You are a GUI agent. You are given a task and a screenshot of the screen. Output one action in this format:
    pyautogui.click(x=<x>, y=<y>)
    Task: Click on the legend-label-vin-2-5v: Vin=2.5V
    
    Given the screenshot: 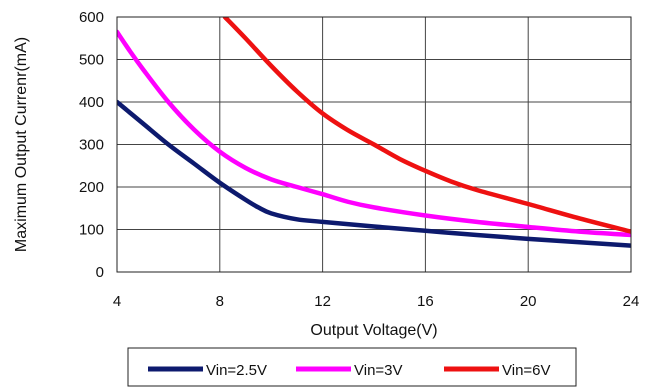 What is the action you would take?
    pyautogui.click(x=236, y=370)
    